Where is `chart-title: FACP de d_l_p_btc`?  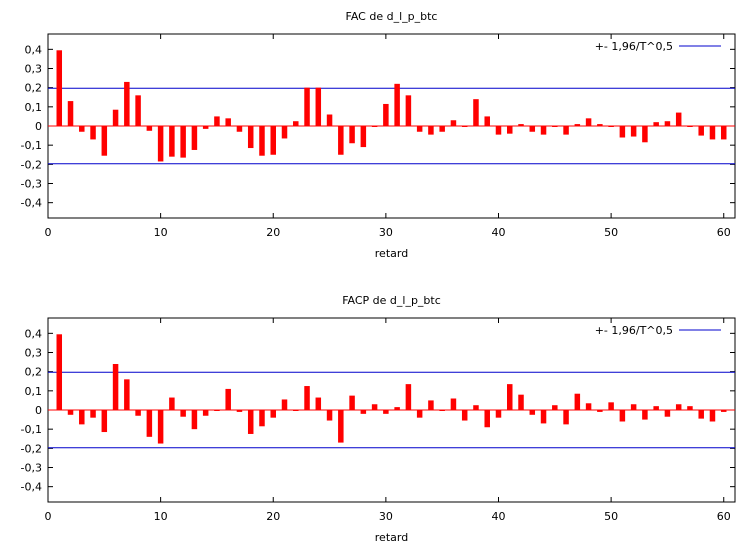 chart-title: FACP de d_l_p_btc is located at coordinates (391, 300).